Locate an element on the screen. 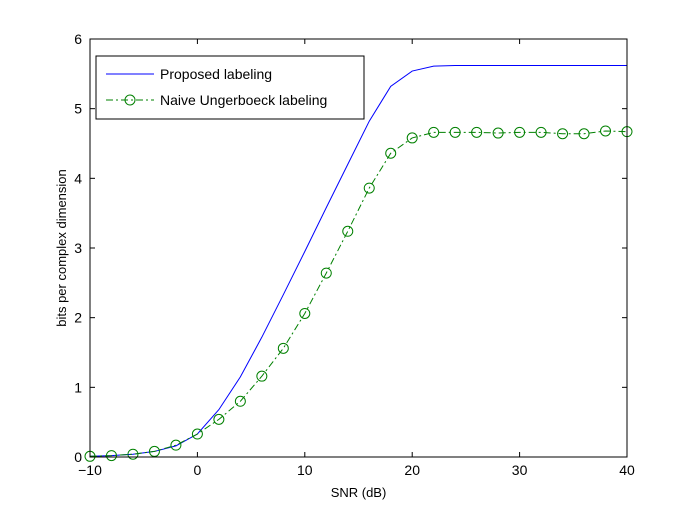 This screenshot has height=514, width=692. x-tick-label: 30 is located at coordinates (520, 470).